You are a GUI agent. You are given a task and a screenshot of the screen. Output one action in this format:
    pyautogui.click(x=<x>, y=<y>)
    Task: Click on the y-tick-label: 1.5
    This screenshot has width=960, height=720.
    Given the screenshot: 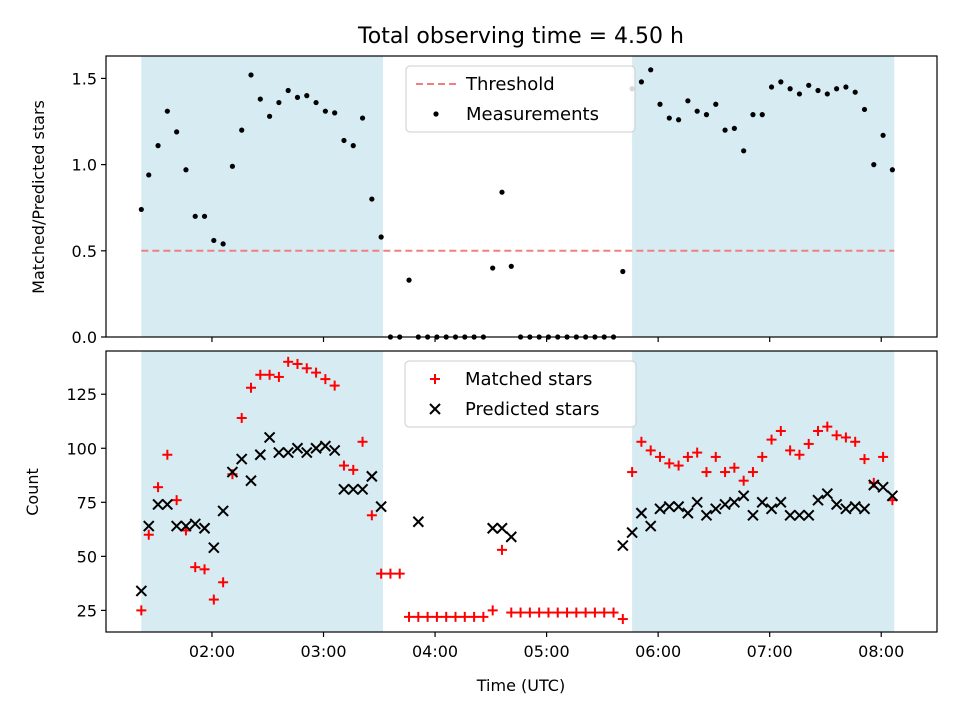 What is the action you would take?
    pyautogui.click(x=84, y=78)
    